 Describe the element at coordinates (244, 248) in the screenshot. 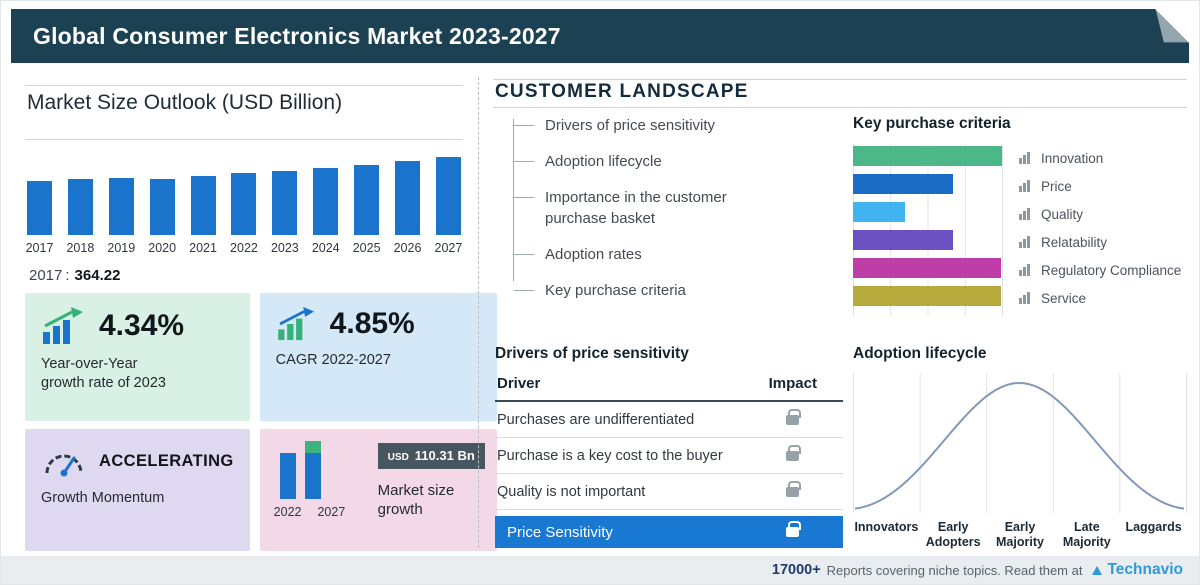

I see `market-bar-year-label: 2022` at that location.